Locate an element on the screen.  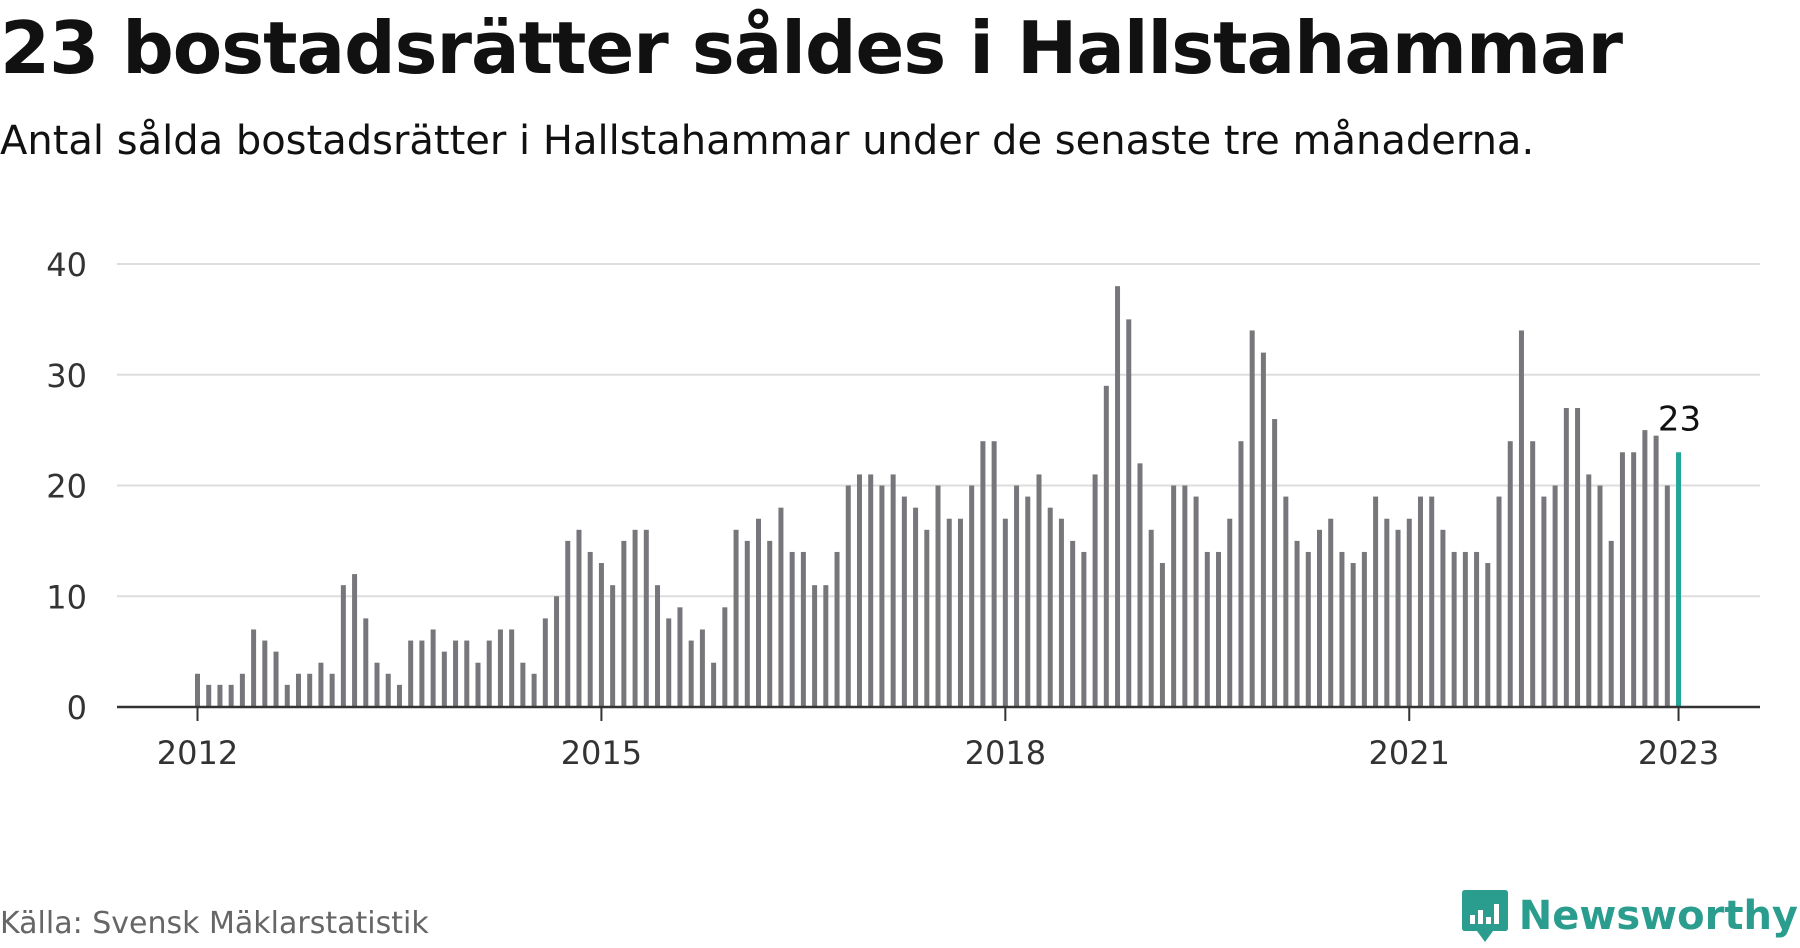
brand-logo: Newsworthy is located at coordinates (1629, 916).